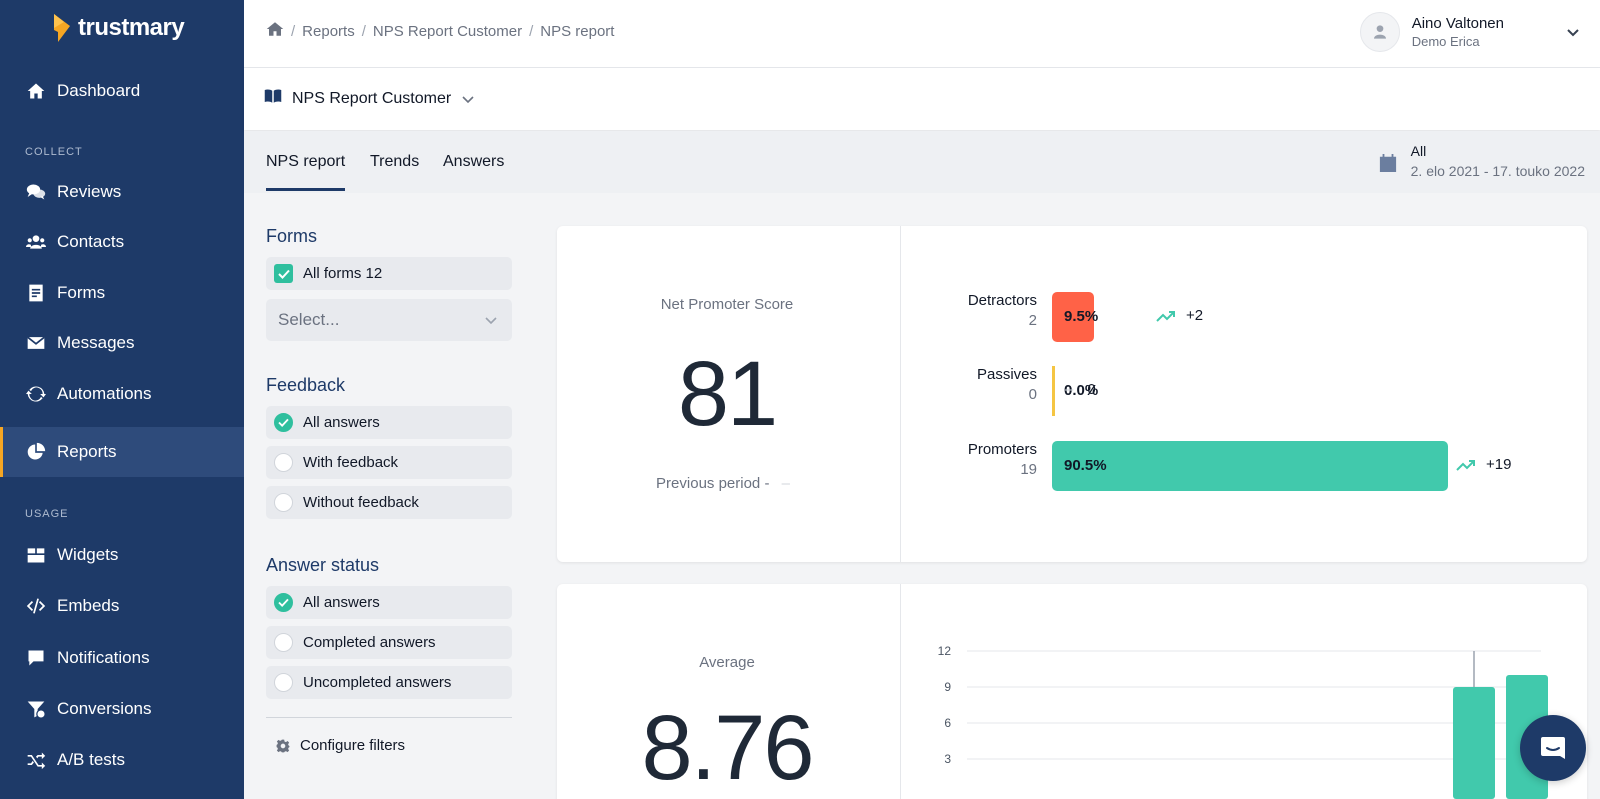 This screenshot has height=799, width=1600. Describe the element at coordinates (1002, 300) in the screenshot. I see `nps-row-label: Detractors` at that location.